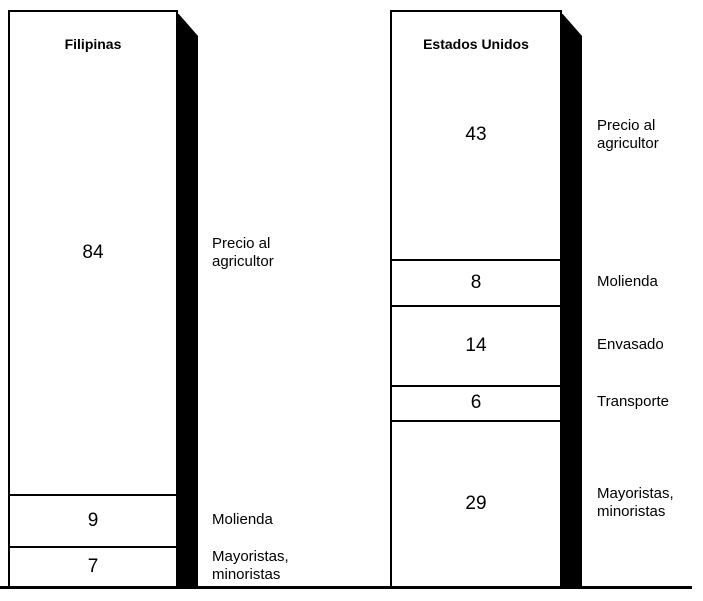  I want to click on bar-segment: 9, so click(93, 520).